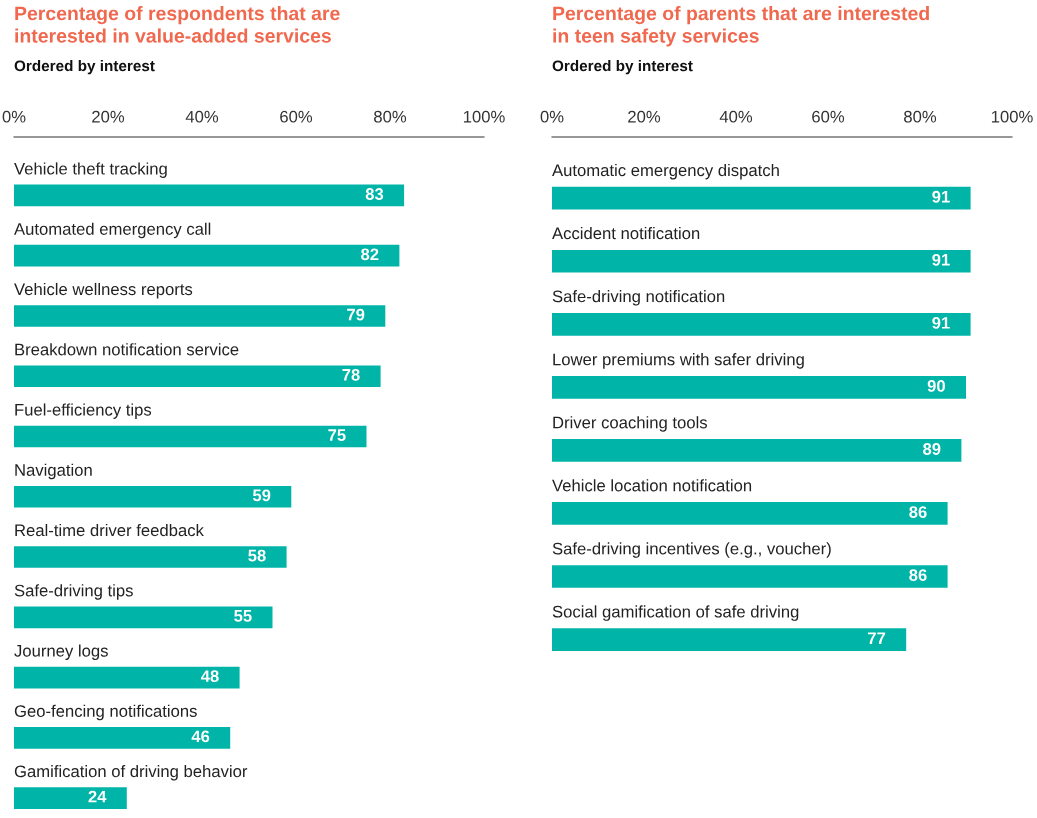 Image resolution: width=1037 pixels, height=818 pixels. What do you see at coordinates (61, 652) in the screenshot?
I see `y-tick-label: Journey logs` at bounding box center [61, 652].